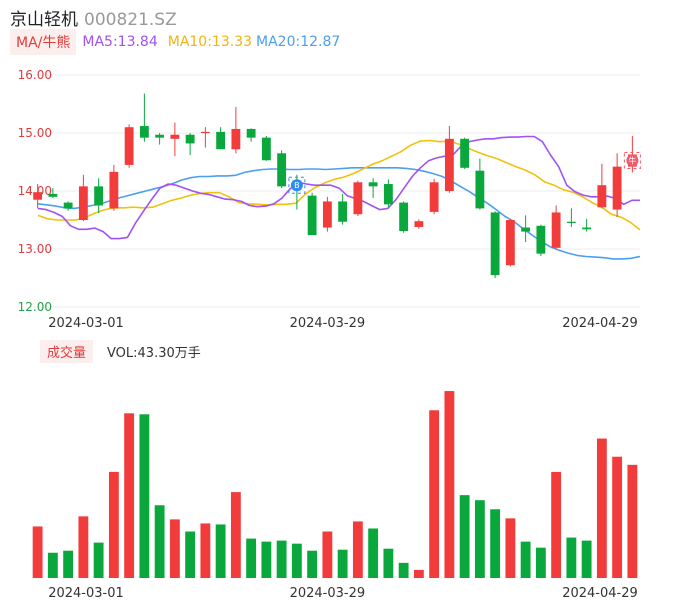  What do you see at coordinates (43, 41) in the screenshot?
I see `ma-indicator-button: MA/牛熊` at bounding box center [43, 41].